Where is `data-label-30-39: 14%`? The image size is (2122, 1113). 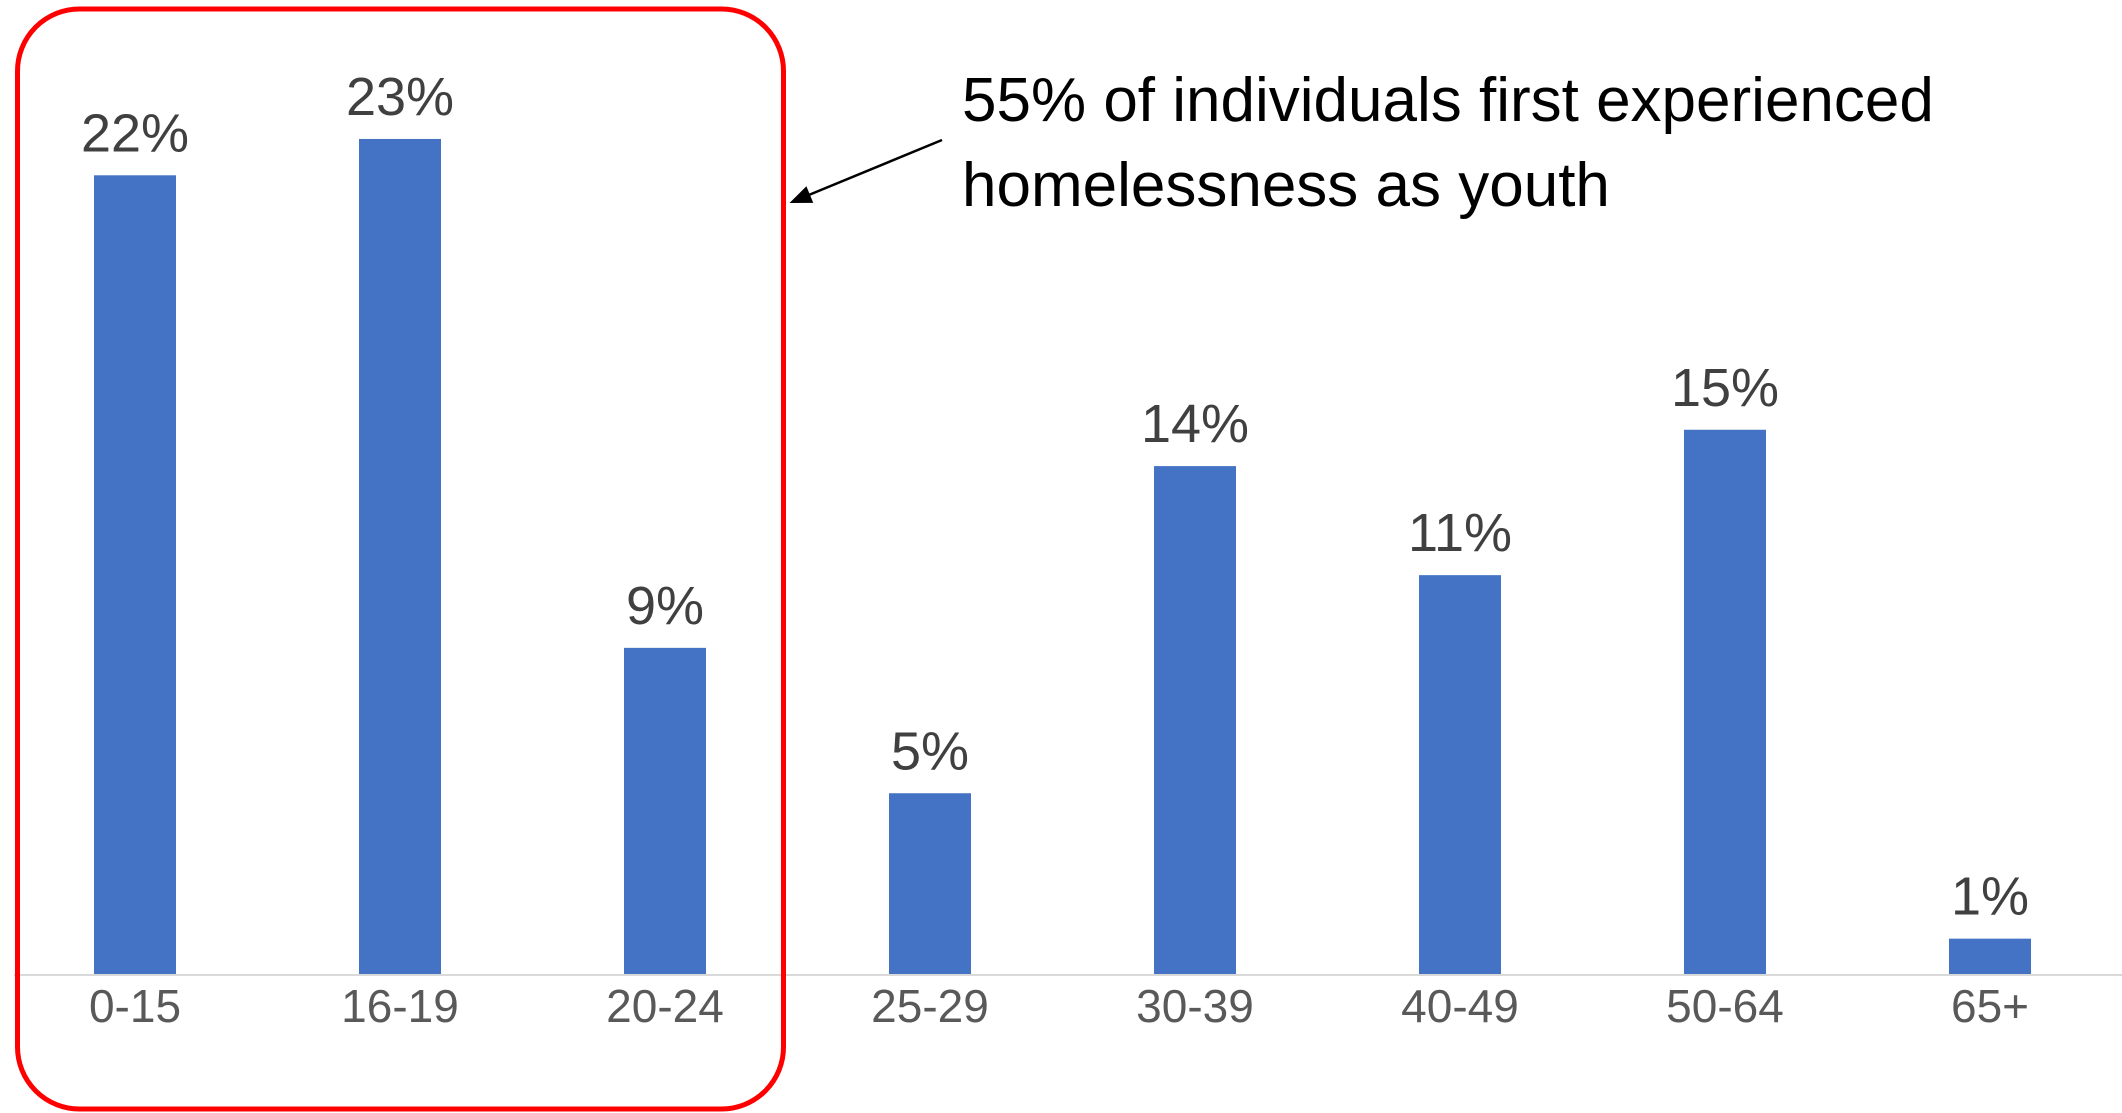
data-label-30-39: 14% is located at coordinates (1195, 424).